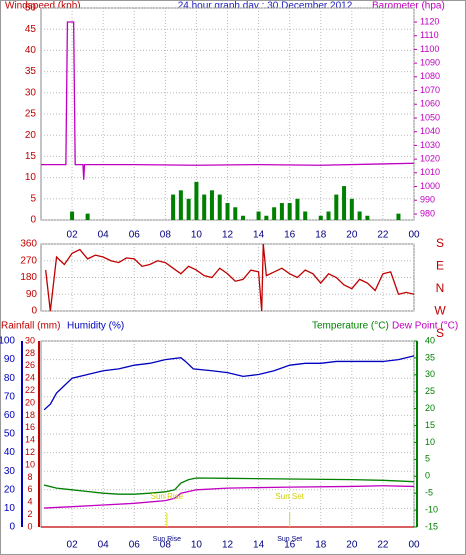  I want to click on y2-tick-label: 1110, so click(429, 35).